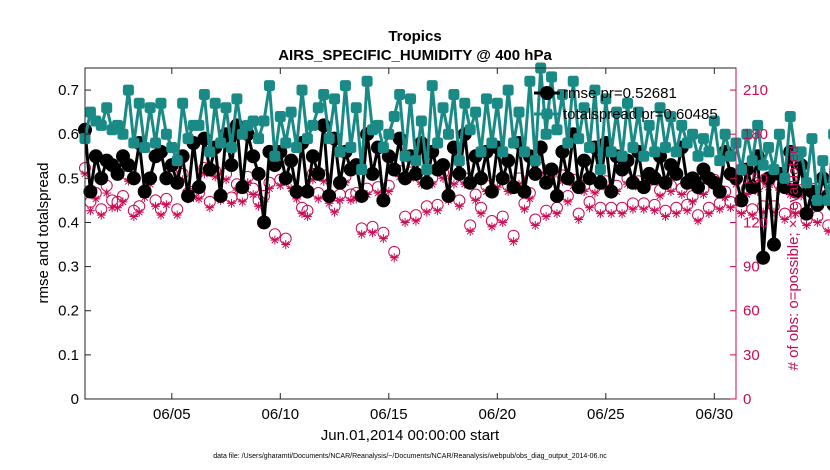  Describe the element at coordinates (68, 178) in the screenshot. I see `y-tick-label: 0.5` at that location.